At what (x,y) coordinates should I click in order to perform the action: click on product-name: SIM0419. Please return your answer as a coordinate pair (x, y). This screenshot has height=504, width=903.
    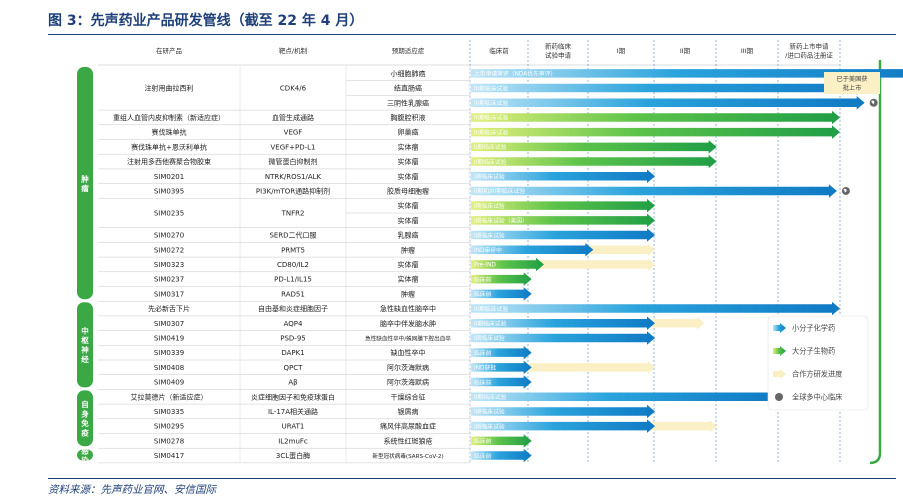
    Looking at the image, I should click on (169, 338).